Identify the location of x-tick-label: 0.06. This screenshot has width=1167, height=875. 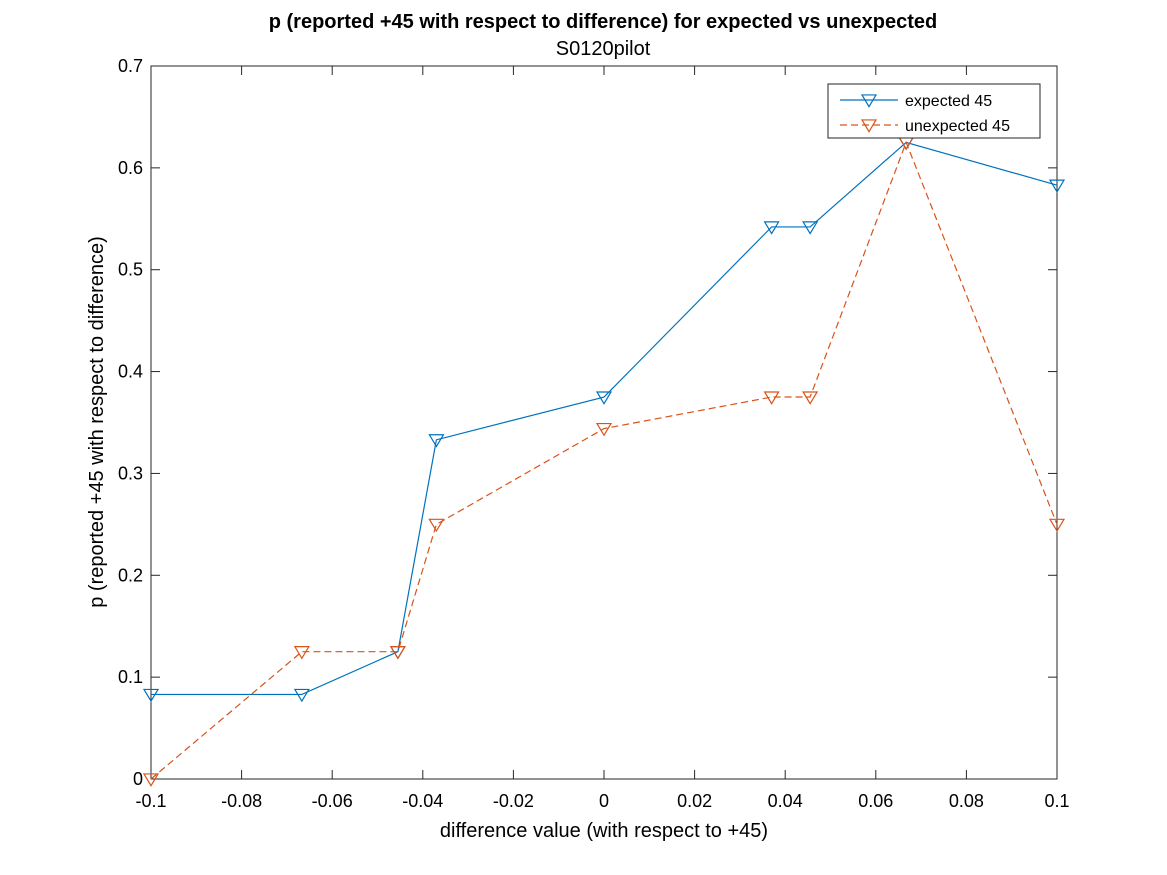
(875, 801).